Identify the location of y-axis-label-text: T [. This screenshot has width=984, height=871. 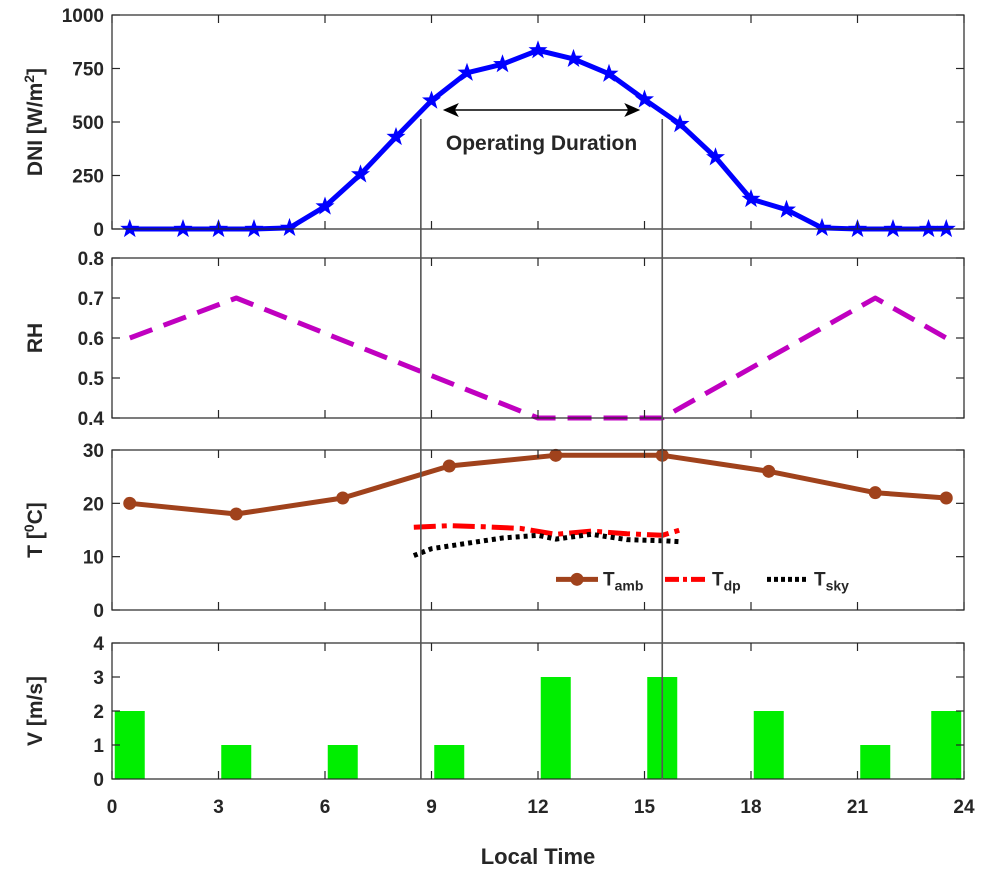
(35, 545).